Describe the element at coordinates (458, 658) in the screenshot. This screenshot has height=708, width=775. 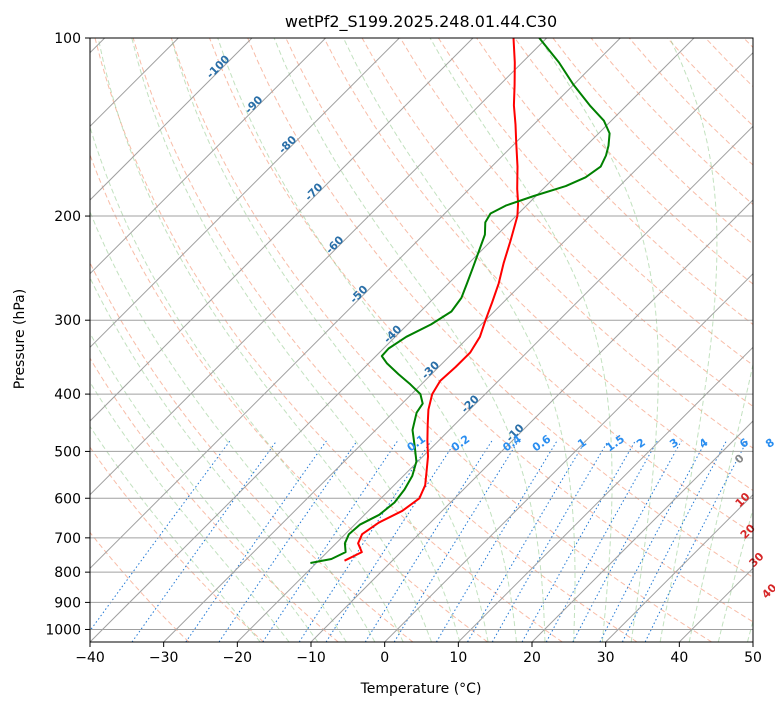
I see `x-tick-label: 10` at that location.